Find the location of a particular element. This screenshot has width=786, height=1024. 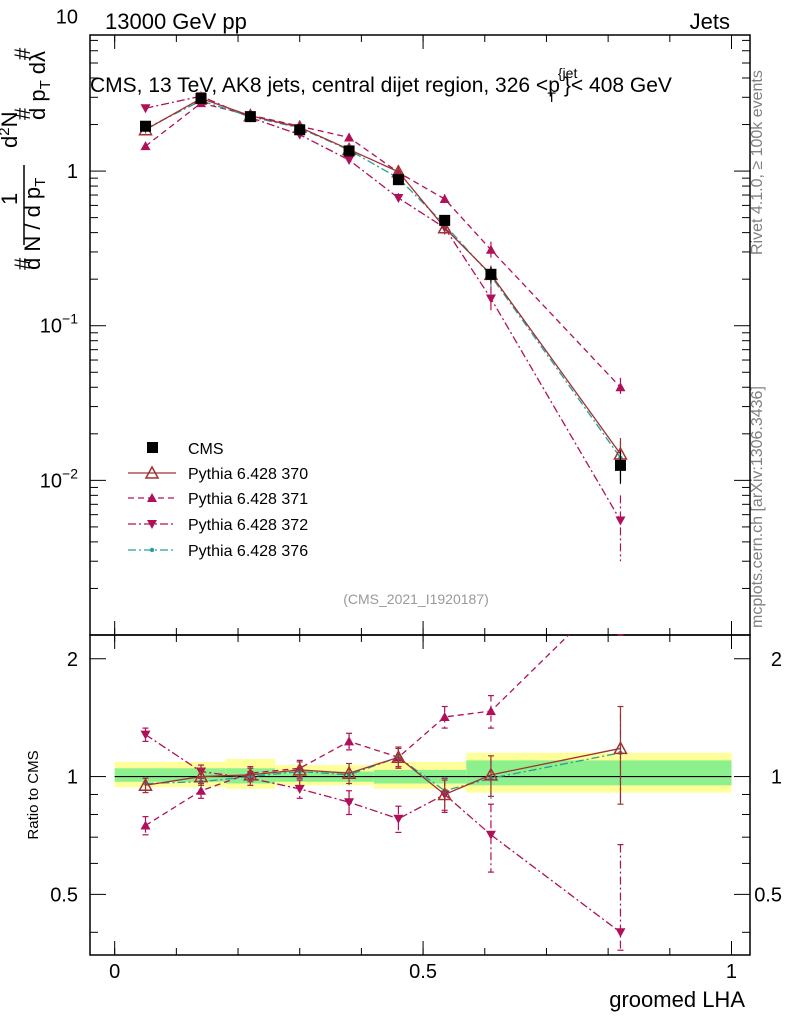

cms-uncertainty-bands is located at coordinates (423, 772).